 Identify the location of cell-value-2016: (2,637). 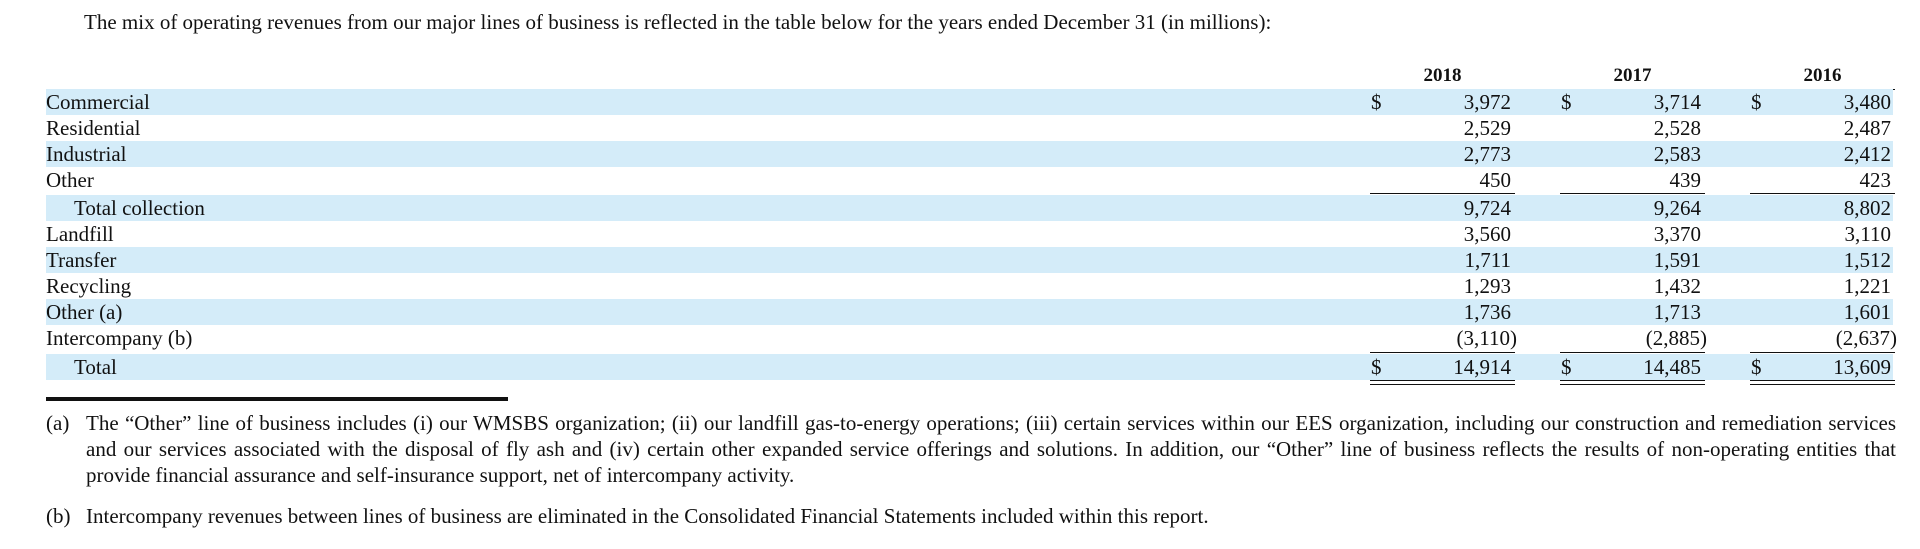
(1866, 338).